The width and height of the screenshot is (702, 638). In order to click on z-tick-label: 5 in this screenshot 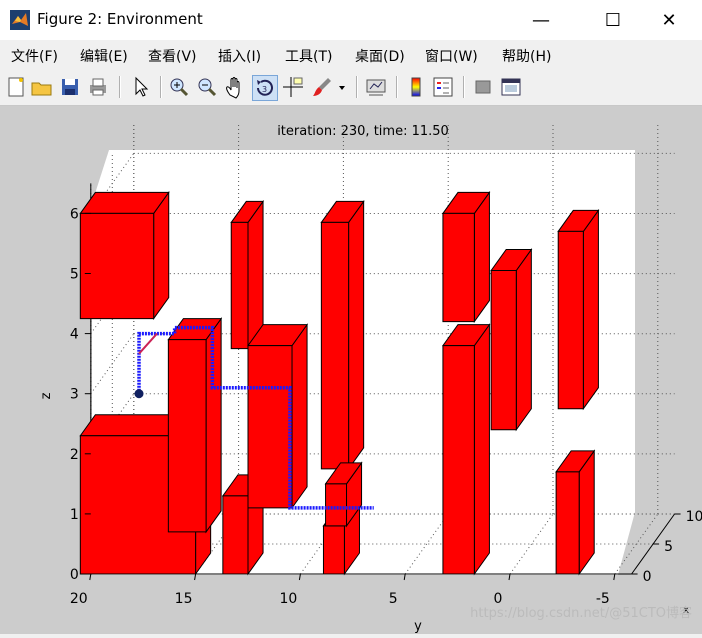, I will do `click(74, 275)`.